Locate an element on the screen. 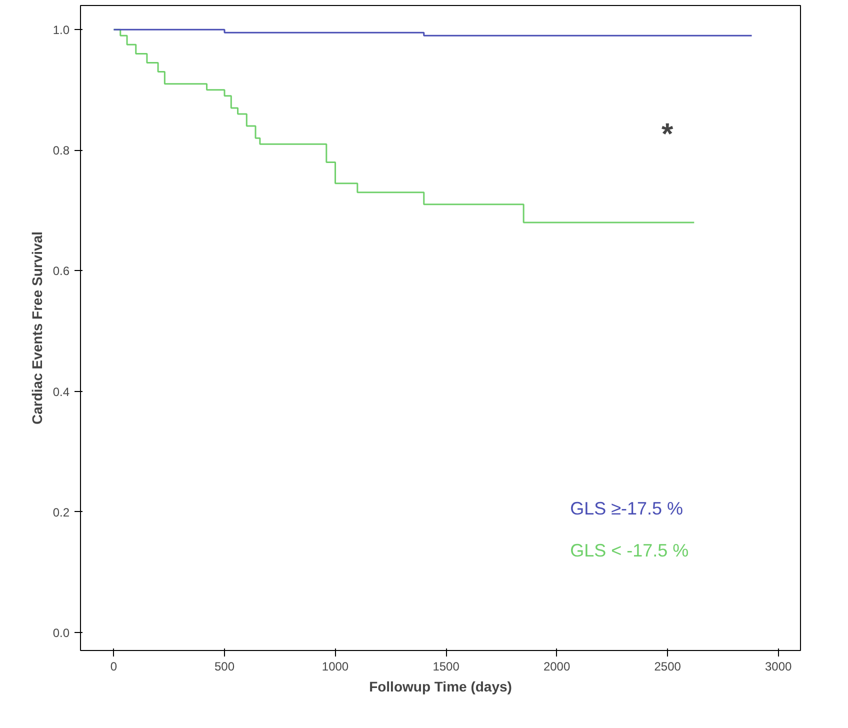 This screenshot has width=848, height=728. x-tick-label: 0 is located at coordinates (114, 667).